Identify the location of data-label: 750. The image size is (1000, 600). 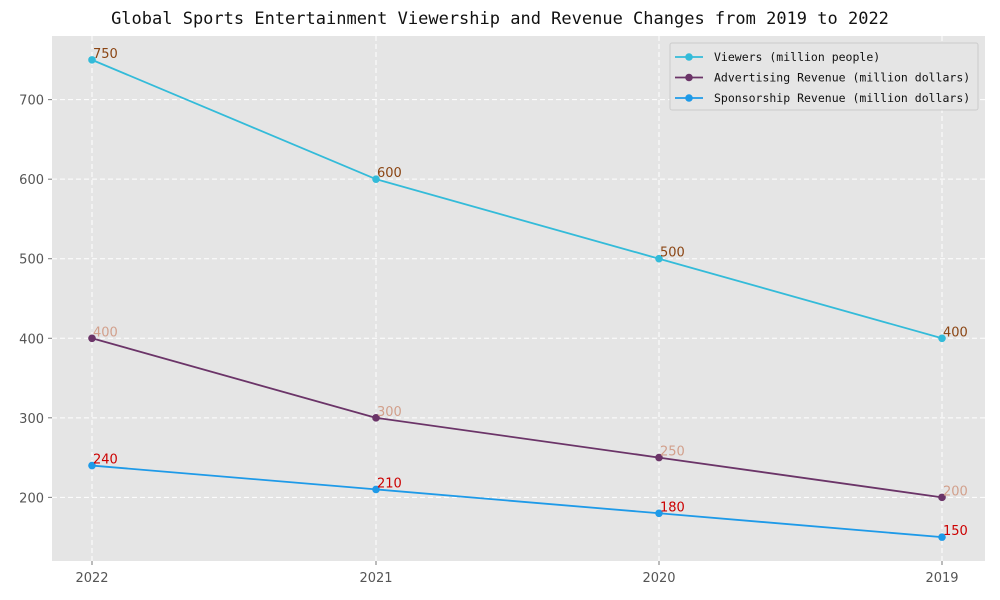
(105, 54).